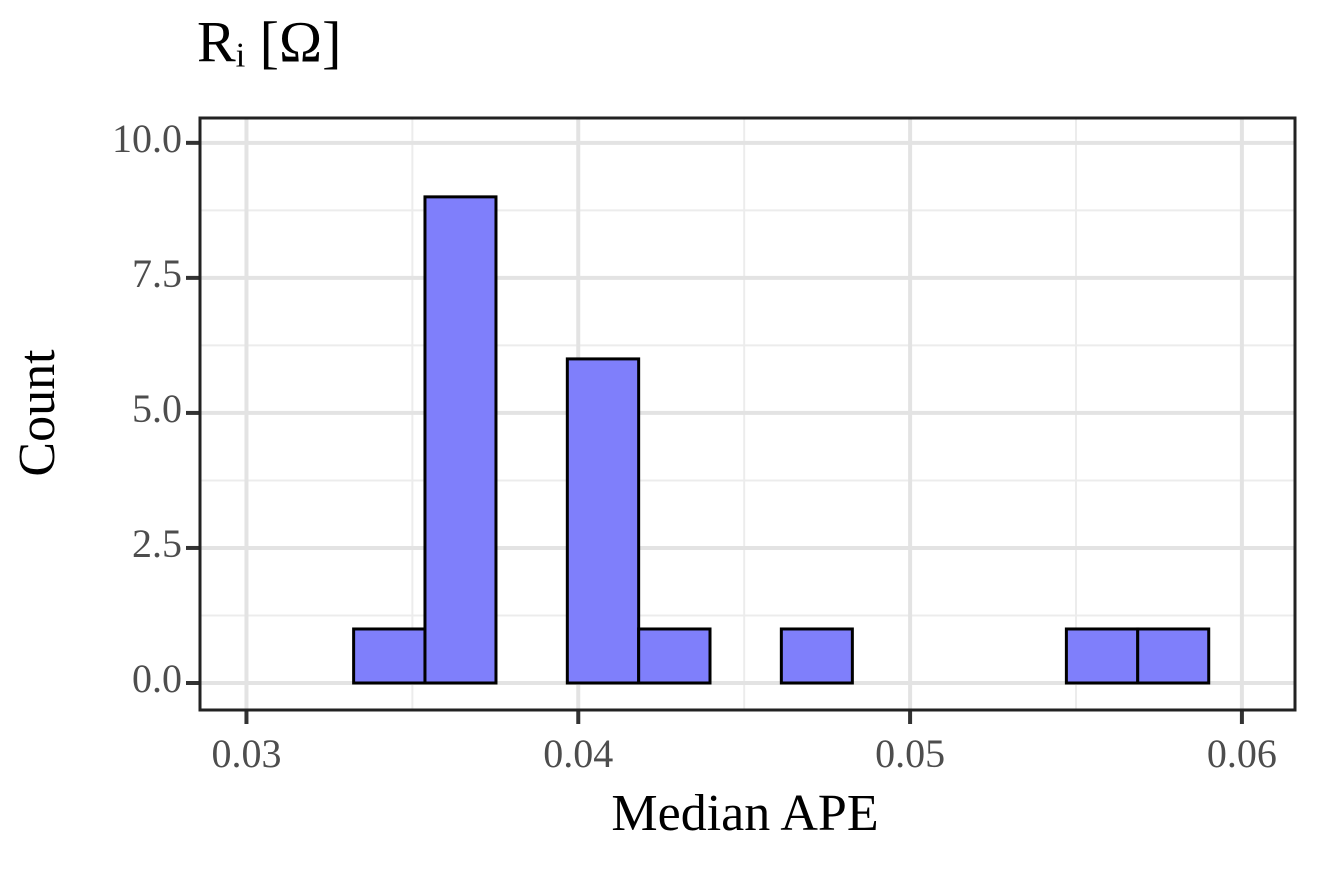  I want to click on x-tick-label: 0.05, so click(910, 753).